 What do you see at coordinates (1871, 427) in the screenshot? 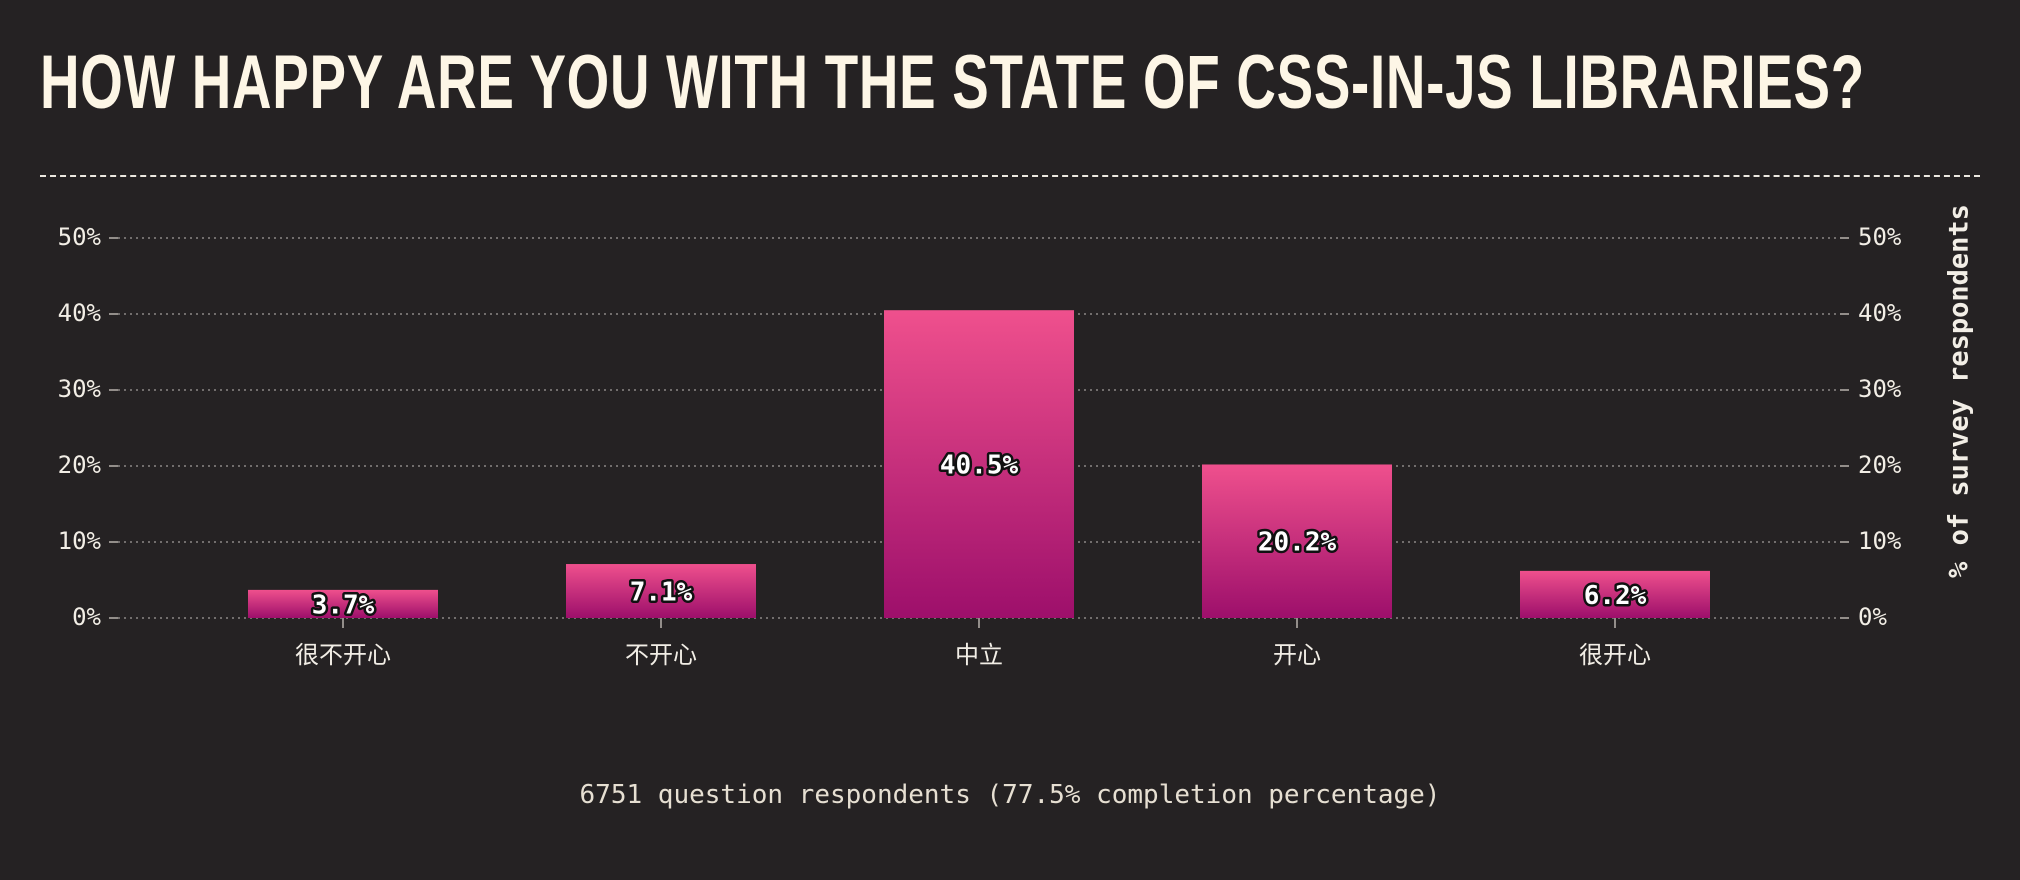
I see `right-y-axis: 0% 10% 20% 30% 40% 50%` at bounding box center [1871, 427].